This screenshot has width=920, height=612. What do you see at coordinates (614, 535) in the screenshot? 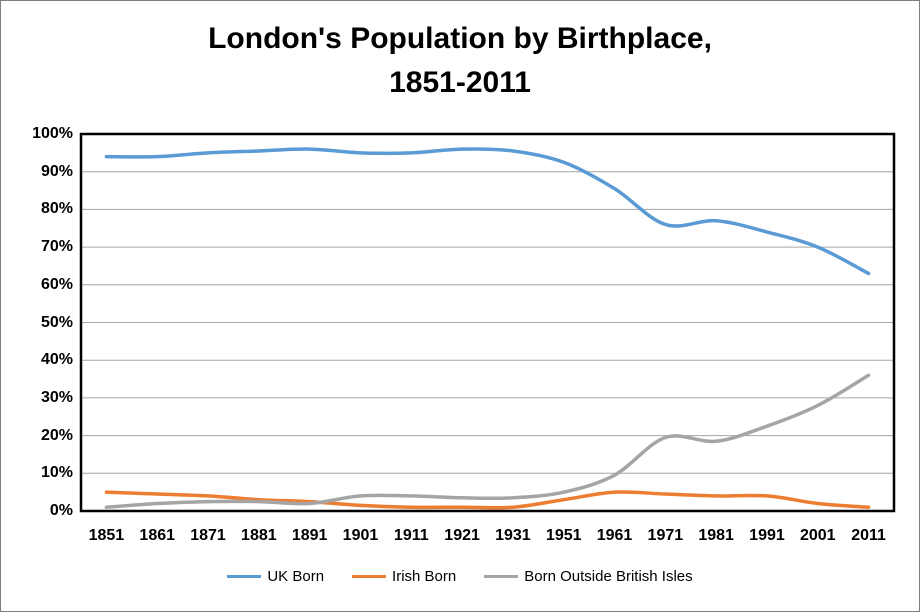
I see `x-axis-label: 1961` at bounding box center [614, 535].